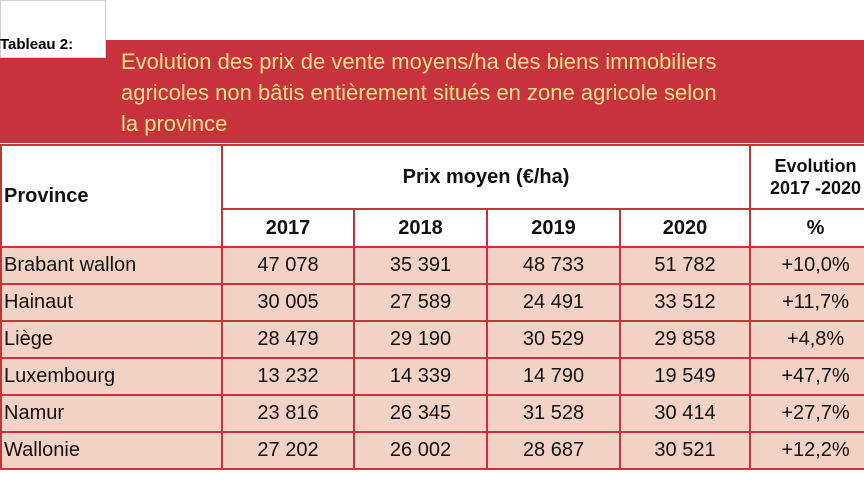  I want to click on price-cell: 30 414, so click(685, 413).